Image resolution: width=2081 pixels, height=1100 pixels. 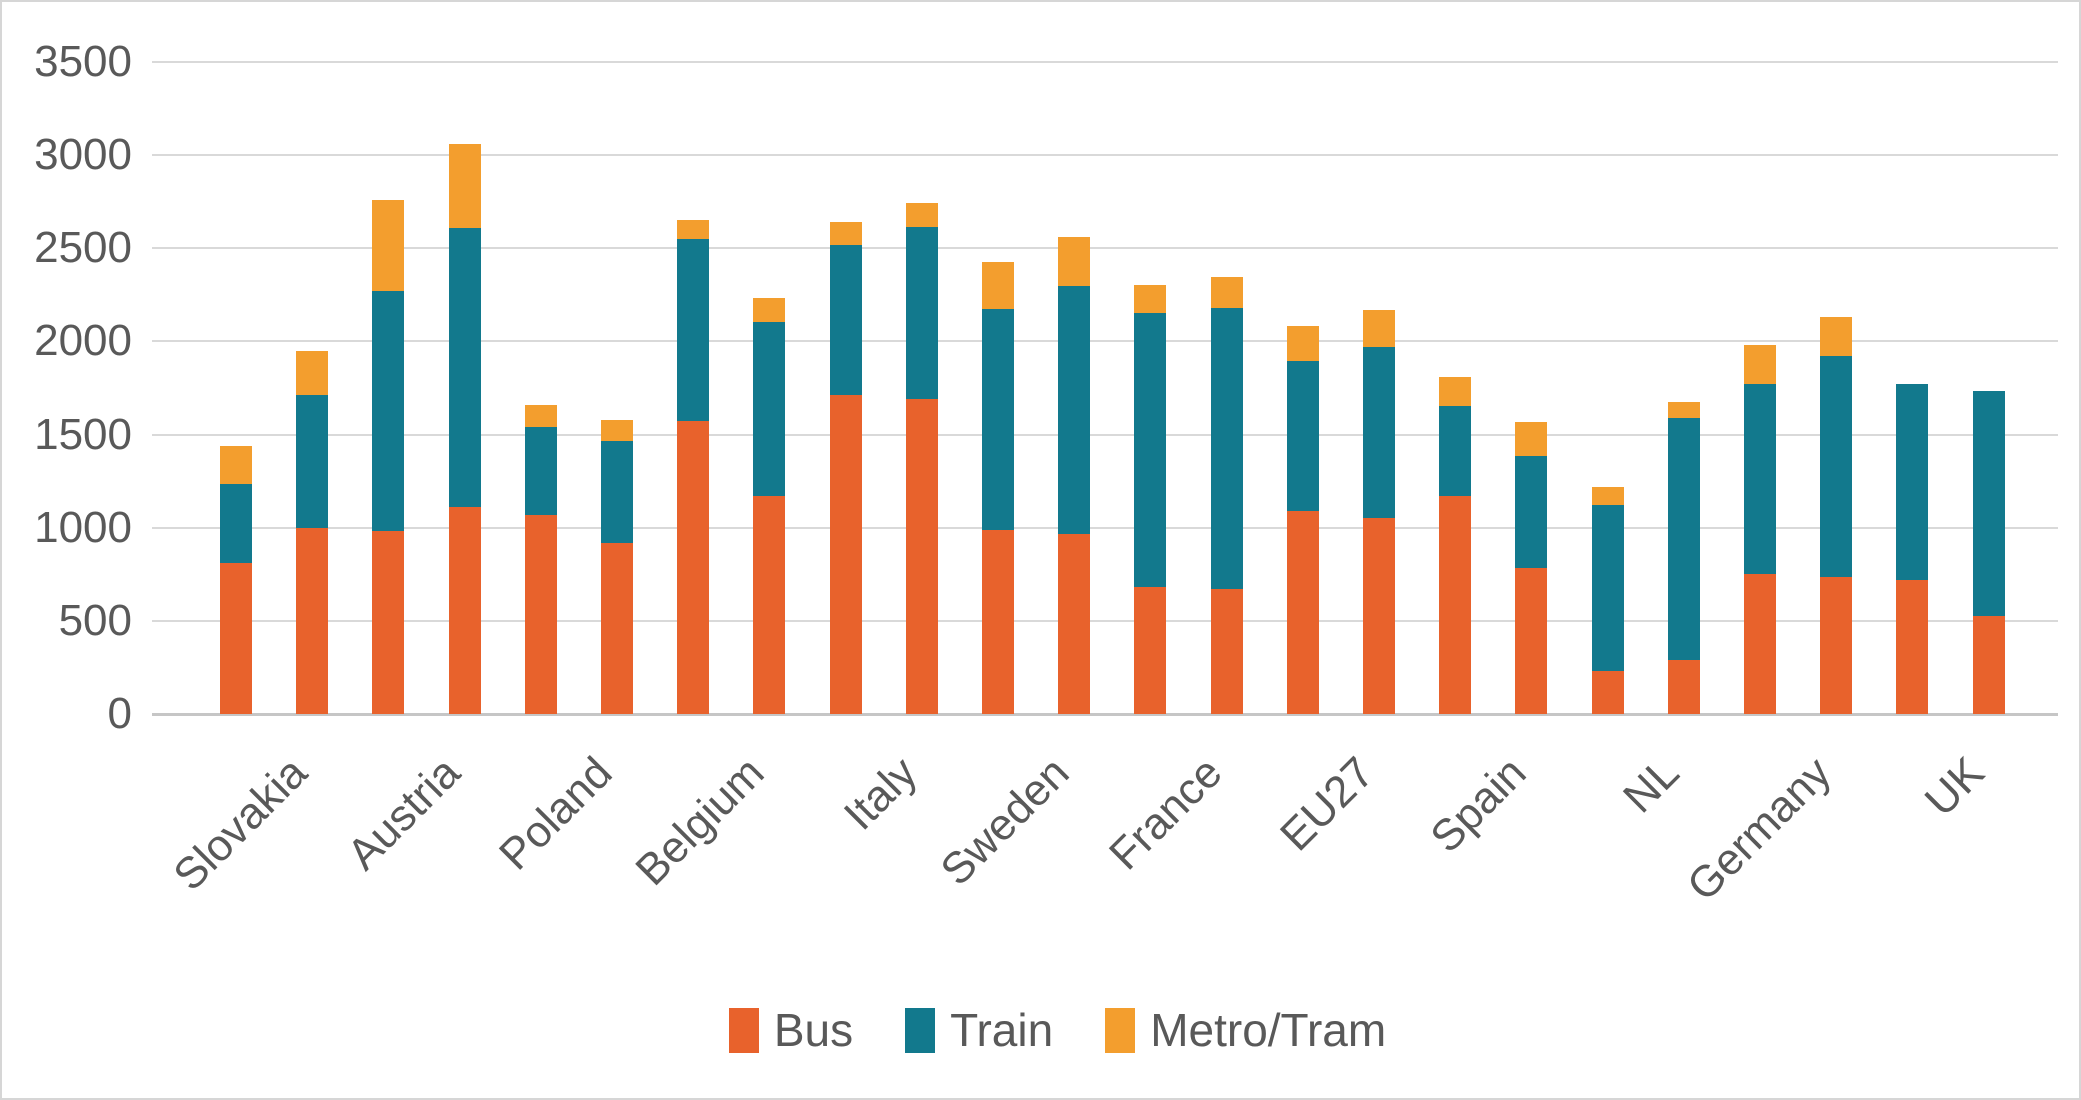 I want to click on legend-label: Train, so click(x=1002, y=1030).